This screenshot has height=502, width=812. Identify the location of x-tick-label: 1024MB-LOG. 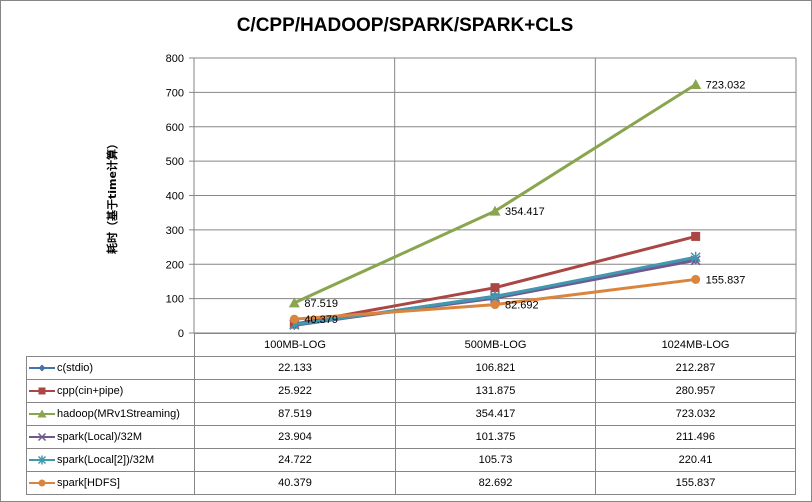
(695, 345).